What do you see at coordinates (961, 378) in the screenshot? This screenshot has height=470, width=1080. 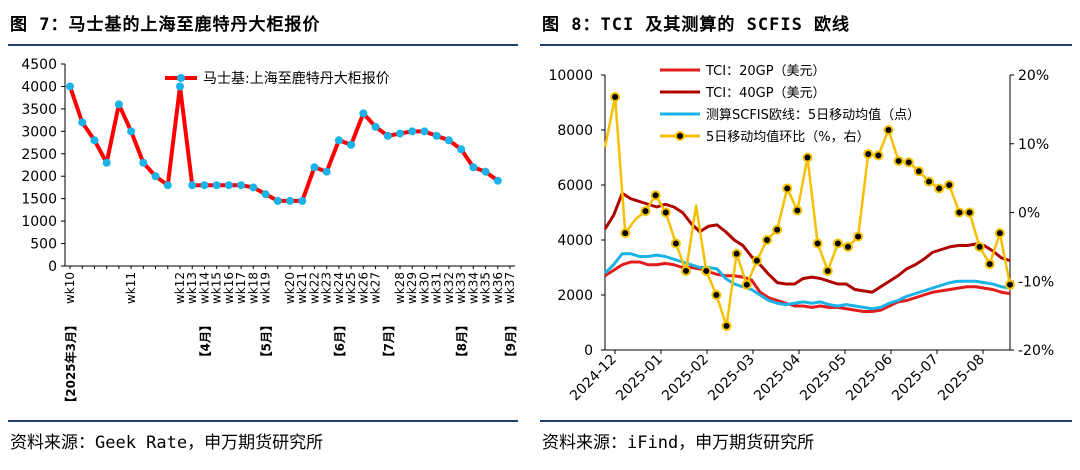 I see `right-x-tick-label: 2025-08` at bounding box center [961, 378].